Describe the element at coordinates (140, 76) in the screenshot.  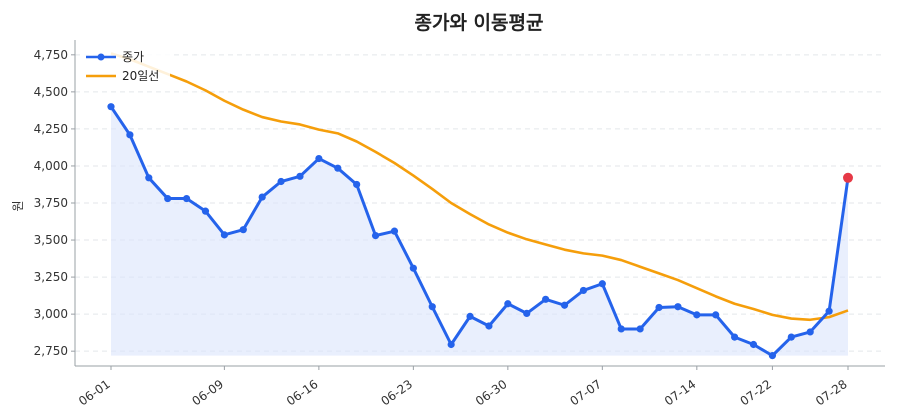
I see `legend-label-ma: 20일선` at that location.